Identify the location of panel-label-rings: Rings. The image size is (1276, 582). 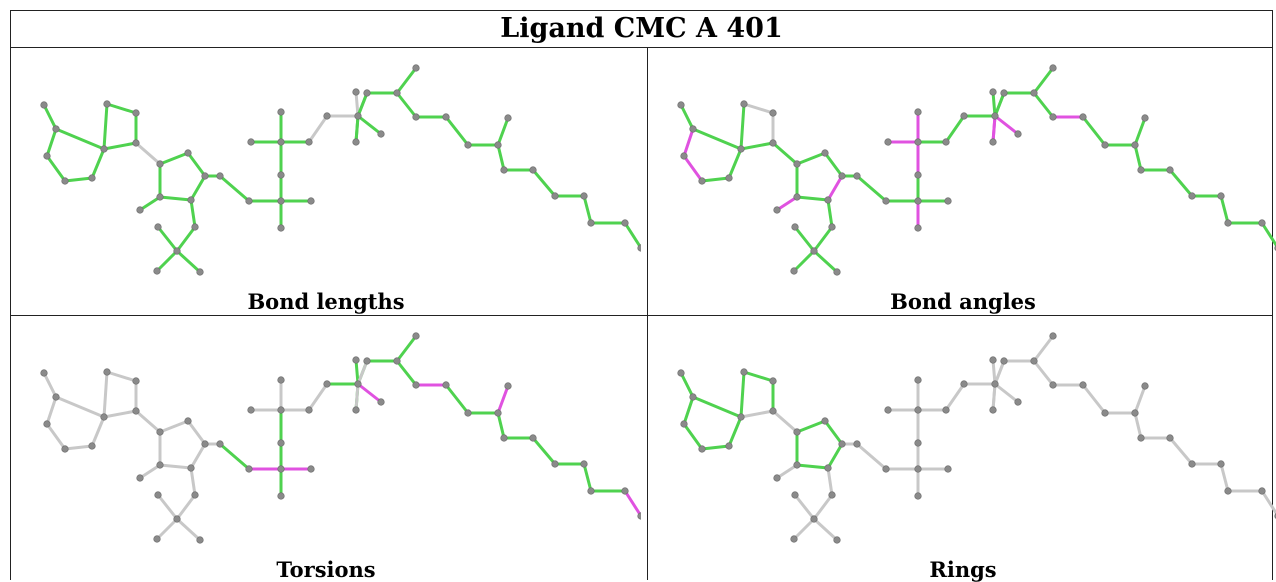
(963, 569).